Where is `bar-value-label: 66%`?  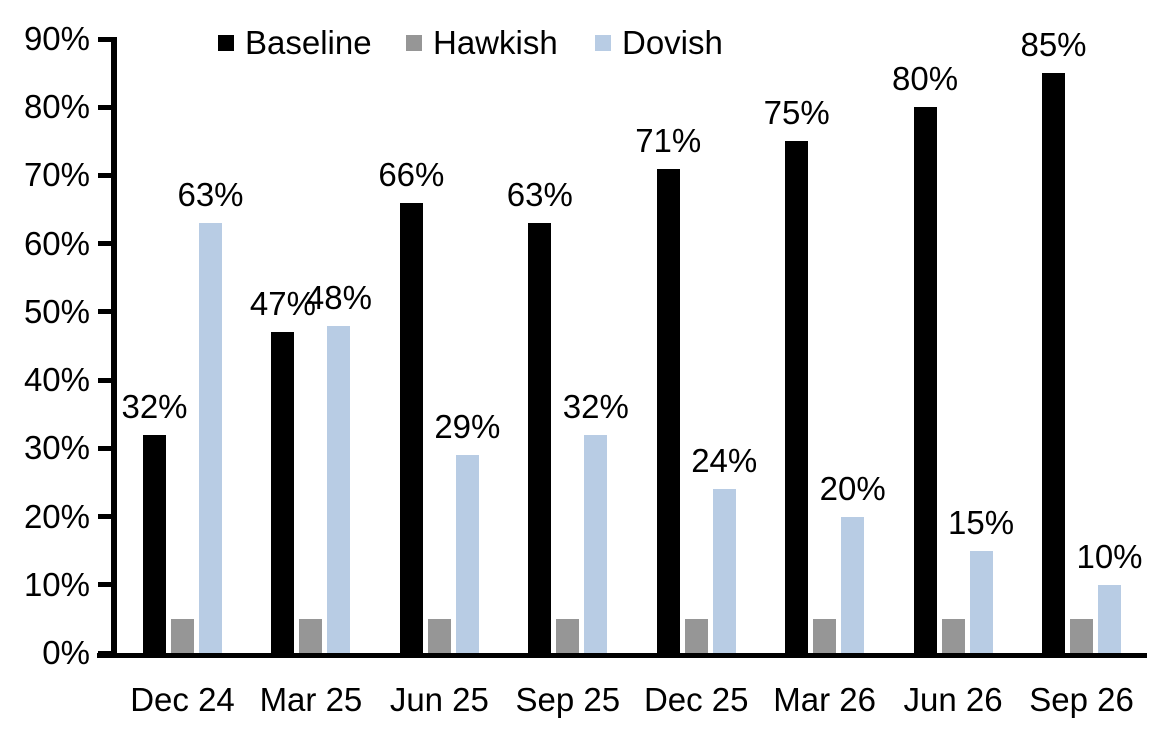 bar-value-label: 66% is located at coordinates (411, 174).